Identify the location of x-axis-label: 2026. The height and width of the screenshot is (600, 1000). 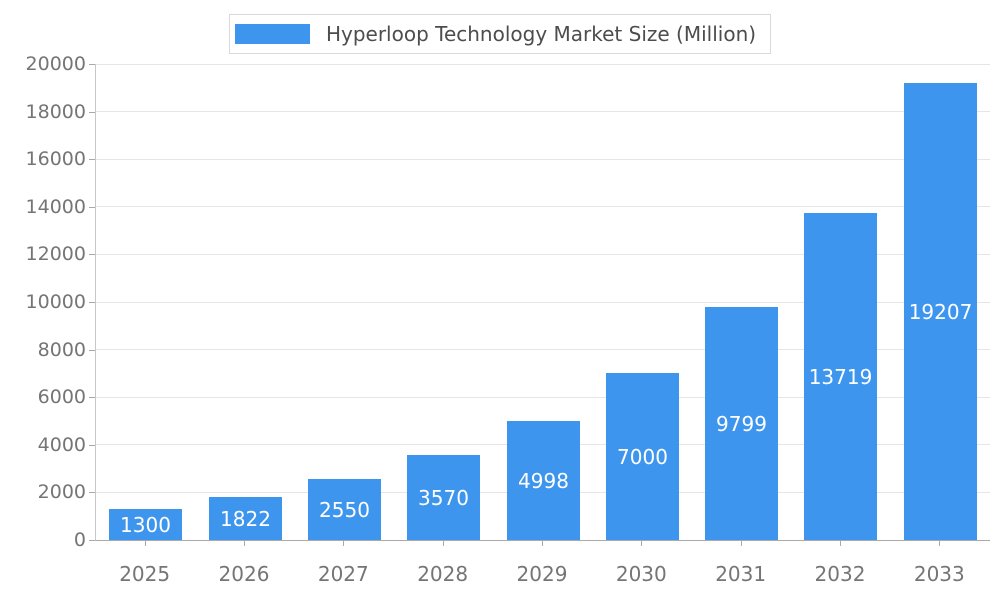
(244, 574).